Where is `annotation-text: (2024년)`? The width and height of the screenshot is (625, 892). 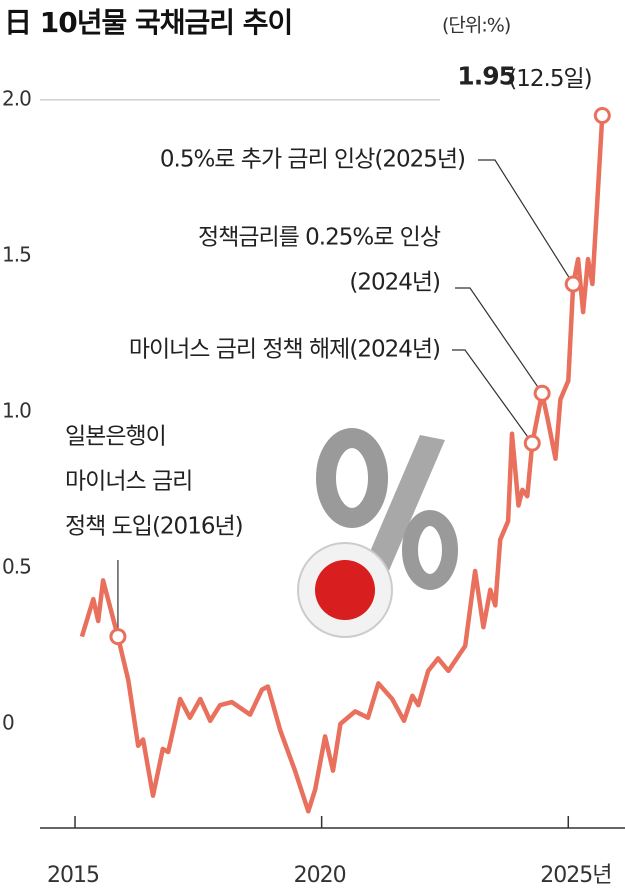 annotation-text: (2024년) is located at coordinates (394, 283).